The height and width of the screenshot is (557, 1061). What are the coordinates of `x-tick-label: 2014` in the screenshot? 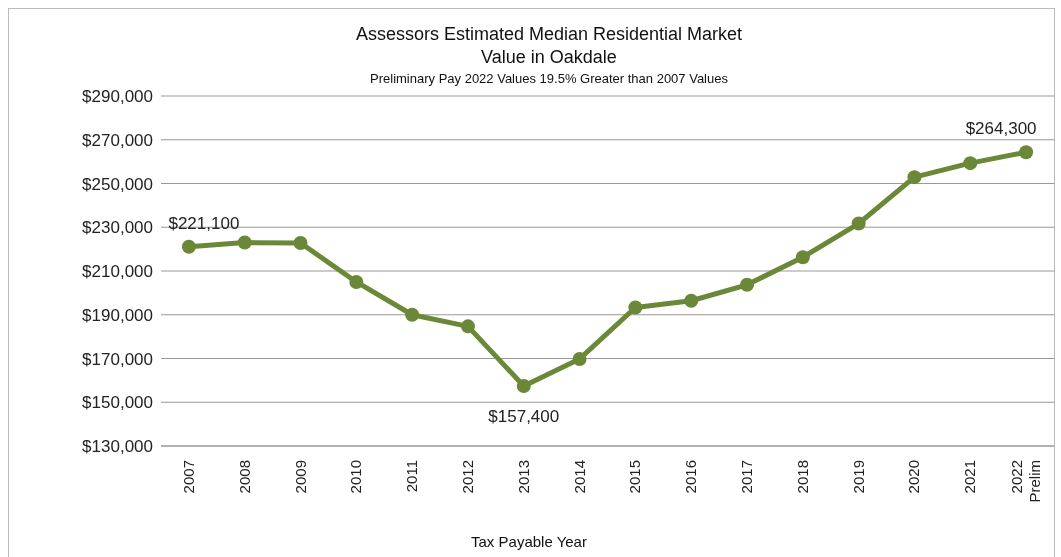 It's located at (579, 477).